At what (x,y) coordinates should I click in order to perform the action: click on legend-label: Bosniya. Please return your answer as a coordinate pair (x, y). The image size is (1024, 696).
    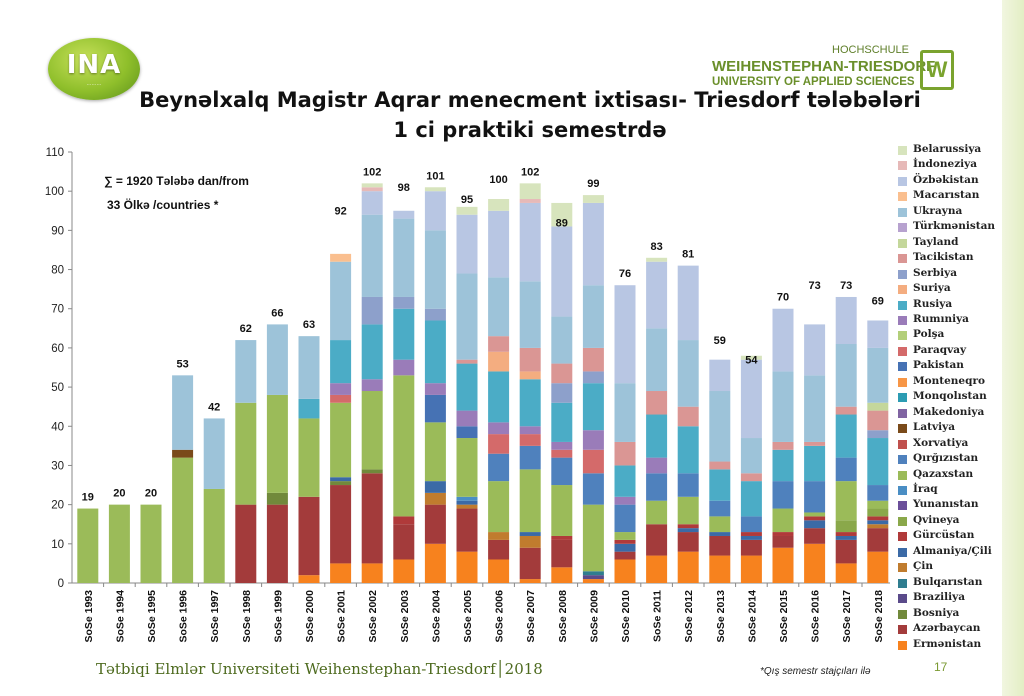
    Looking at the image, I should click on (936, 612).